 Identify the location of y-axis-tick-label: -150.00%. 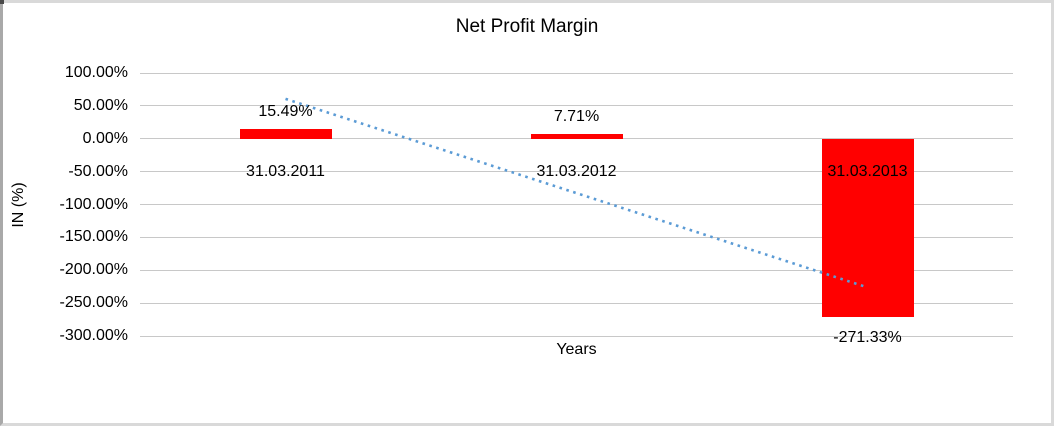
(94, 237).